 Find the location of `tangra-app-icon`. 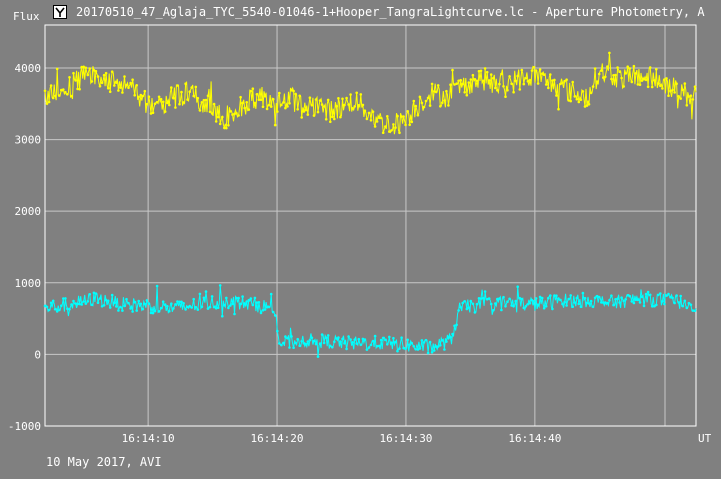

tangra-app-icon is located at coordinates (60, 12).